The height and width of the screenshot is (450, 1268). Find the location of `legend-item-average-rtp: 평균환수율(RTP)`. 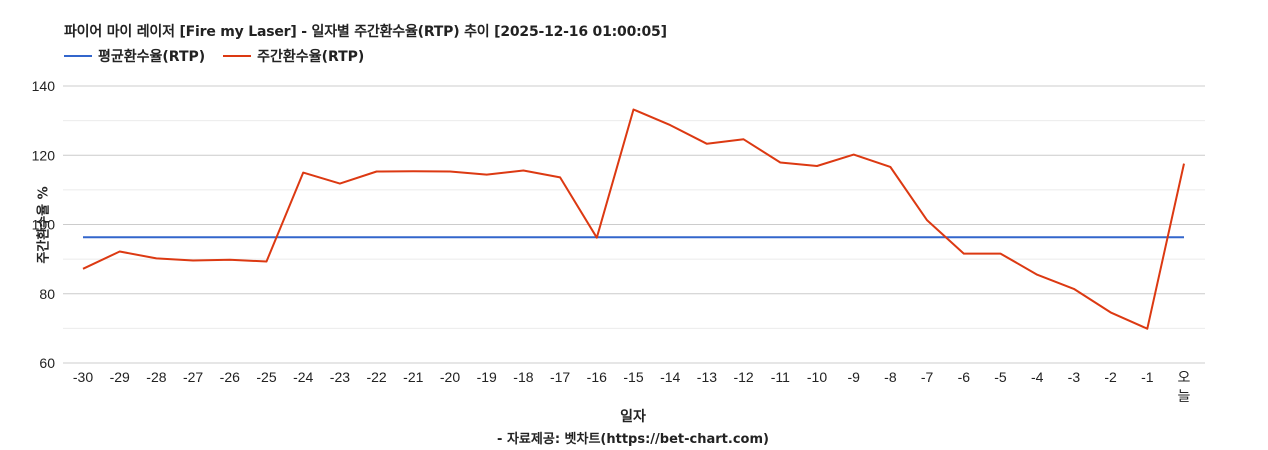

legend-item-average-rtp: 평균환수율(RTP) is located at coordinates (134, 56).